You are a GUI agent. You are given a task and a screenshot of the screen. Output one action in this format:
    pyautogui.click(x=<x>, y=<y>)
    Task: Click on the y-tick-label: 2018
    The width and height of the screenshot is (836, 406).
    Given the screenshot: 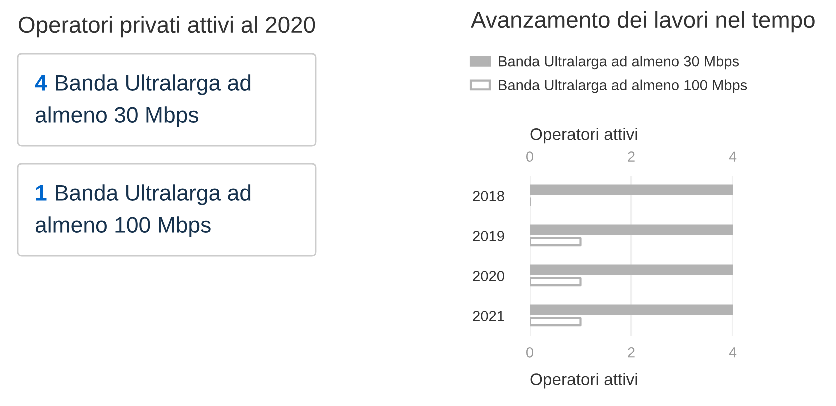 What is the action you would take?
    pyautogui.click(x=488, y=196)
    